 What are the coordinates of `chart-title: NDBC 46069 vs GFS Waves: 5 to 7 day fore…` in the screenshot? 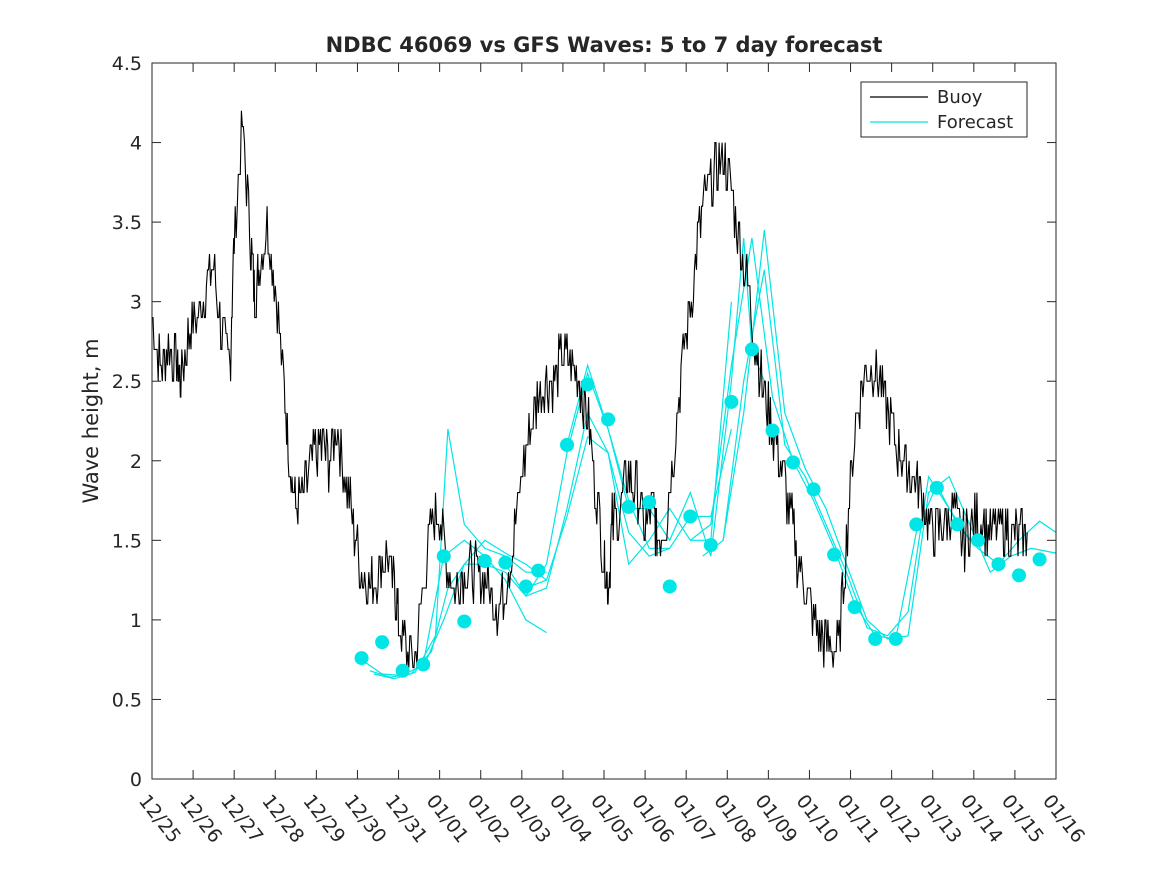 It's located at (604, 45).